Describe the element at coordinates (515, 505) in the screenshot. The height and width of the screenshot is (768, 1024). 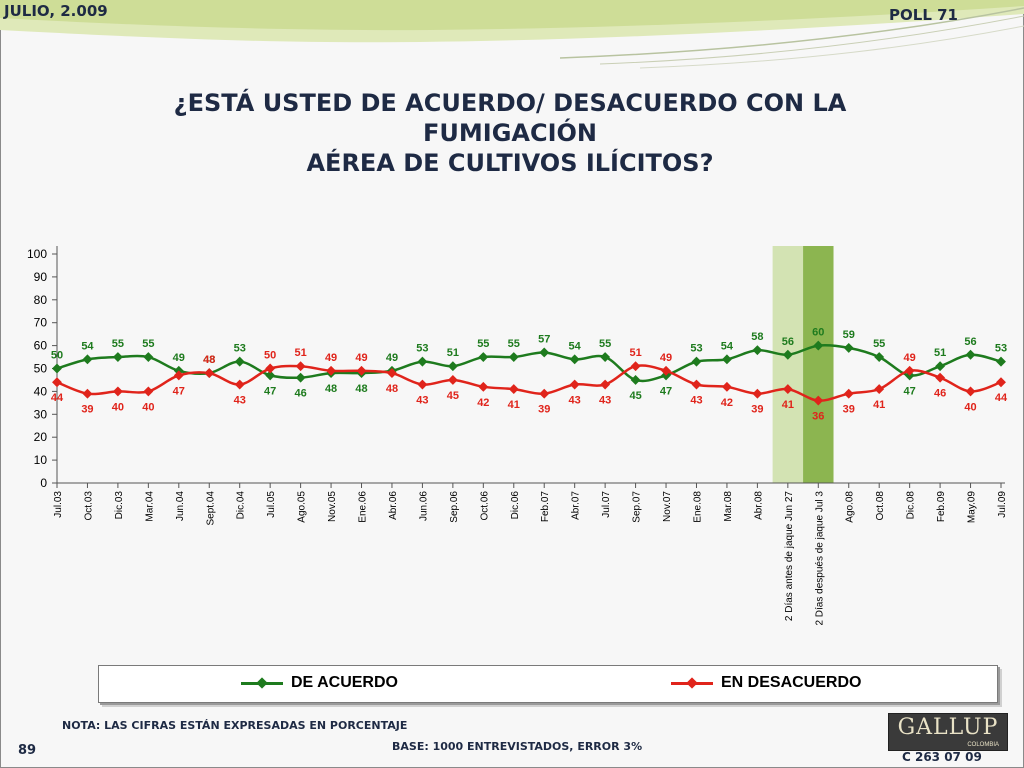
I see `x-tick-label: Dic.06` at that location.